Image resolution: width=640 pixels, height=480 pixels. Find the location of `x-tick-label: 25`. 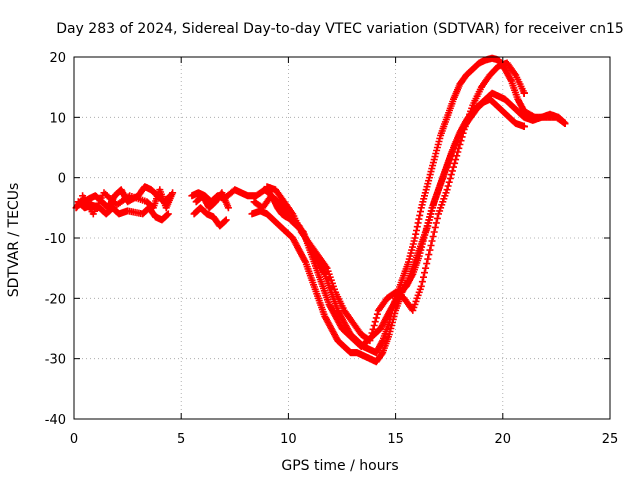

x-tick-label: 25 is located at coordinates (610, 439).